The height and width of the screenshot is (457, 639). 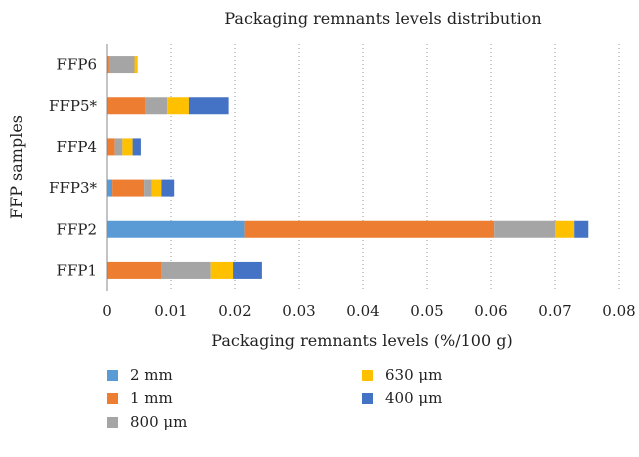 I want to click on x-tick-label: 0, so click(x=107, y=311).